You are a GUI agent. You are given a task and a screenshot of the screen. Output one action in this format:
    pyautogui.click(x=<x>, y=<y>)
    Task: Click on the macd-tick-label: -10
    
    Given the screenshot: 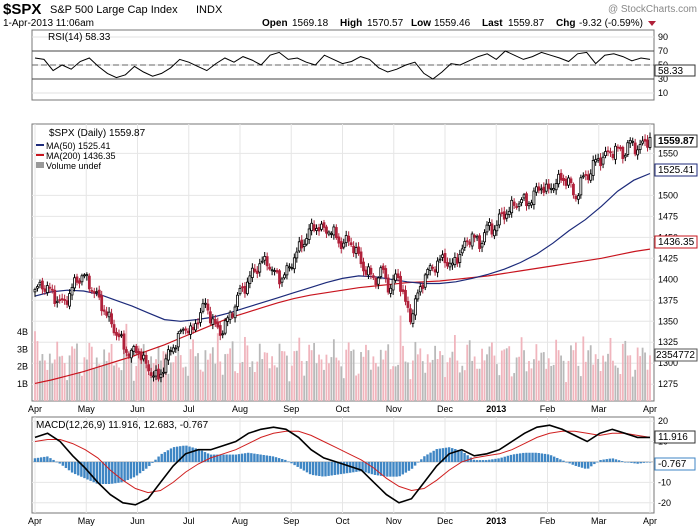 What is the action you would take?
    pyautogui.click(x=664, y=482)
    